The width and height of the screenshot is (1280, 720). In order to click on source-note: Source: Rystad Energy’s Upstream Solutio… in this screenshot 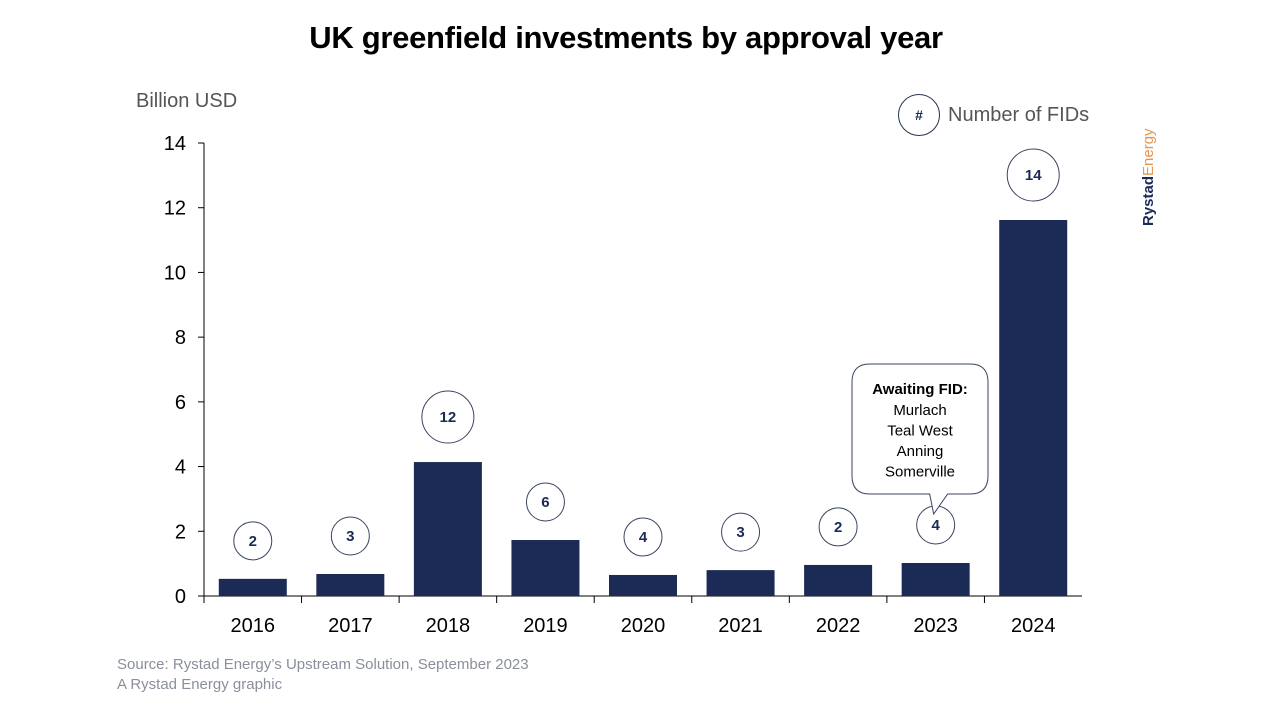, I will do `click(323, 664)`.